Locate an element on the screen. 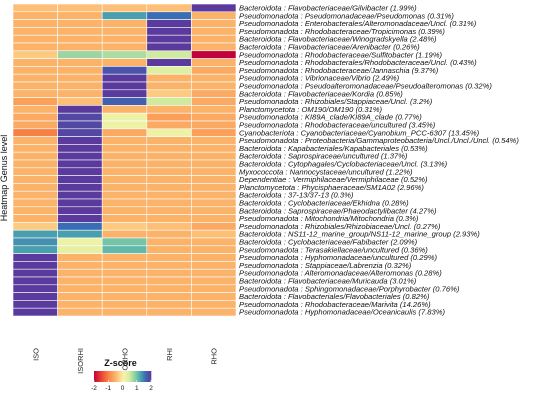 The width and height of the screenshot is (550, 419). column-label: ISORHI is located at coordinates (80, 361).